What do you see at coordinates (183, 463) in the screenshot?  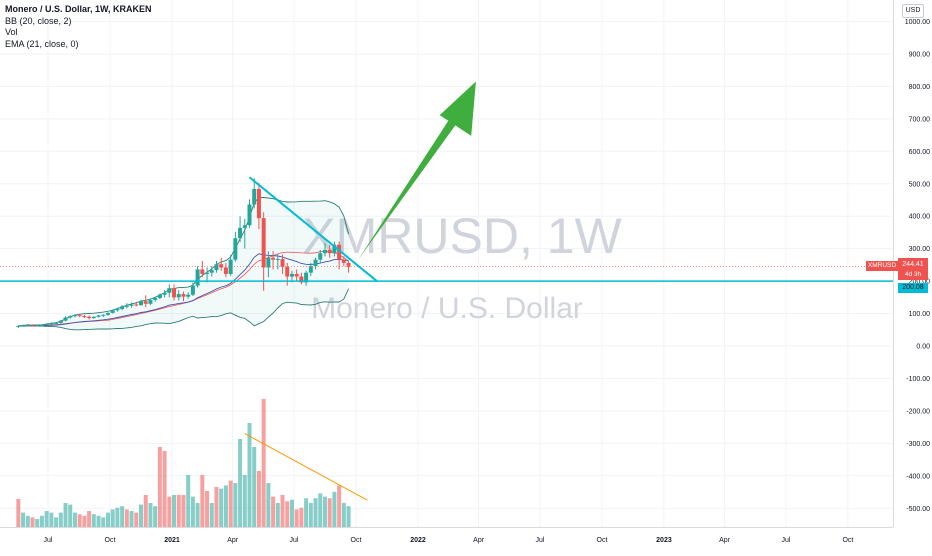 I see `volume-bars` at bounding box center [183, 463].